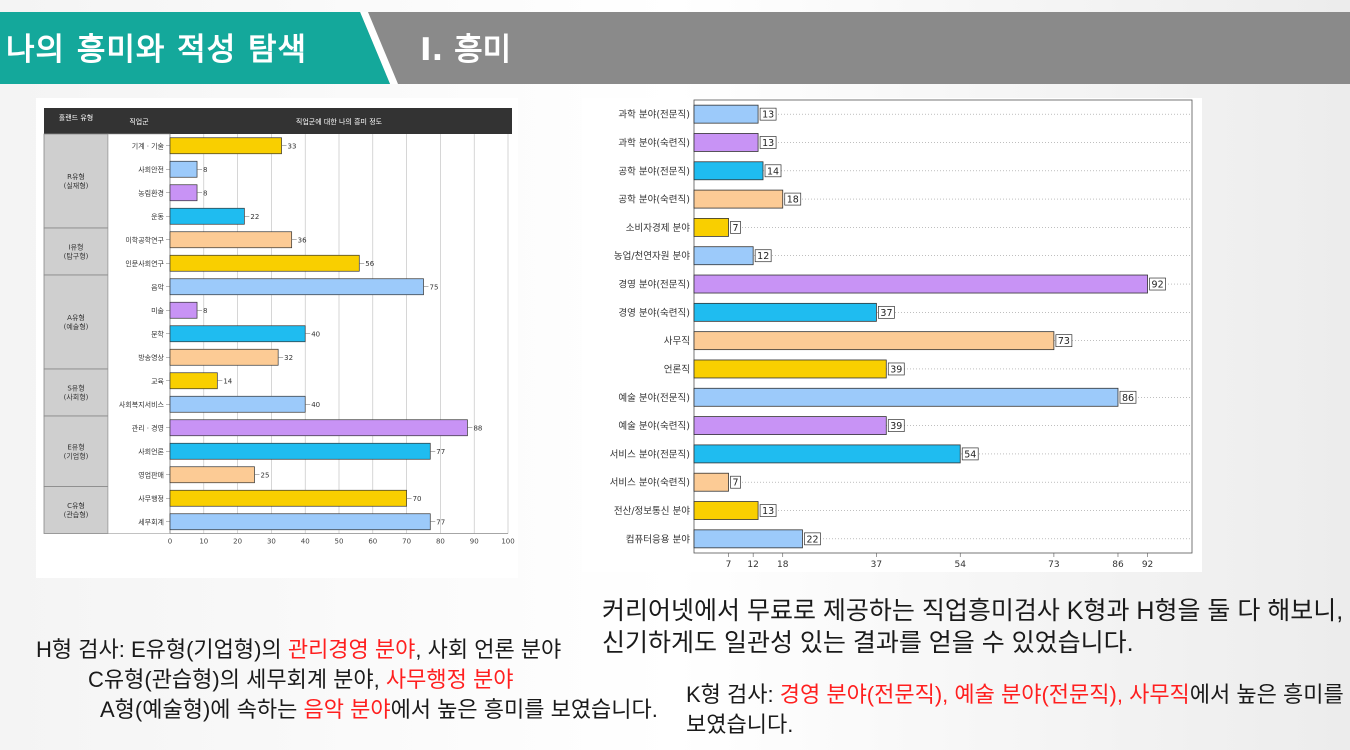 This screenshot has width=1350, height=750. What do you see at coordinates (477, 428) in the screenshot?
I see `chart1-value-label: 88` at bounding box center [477, 428].